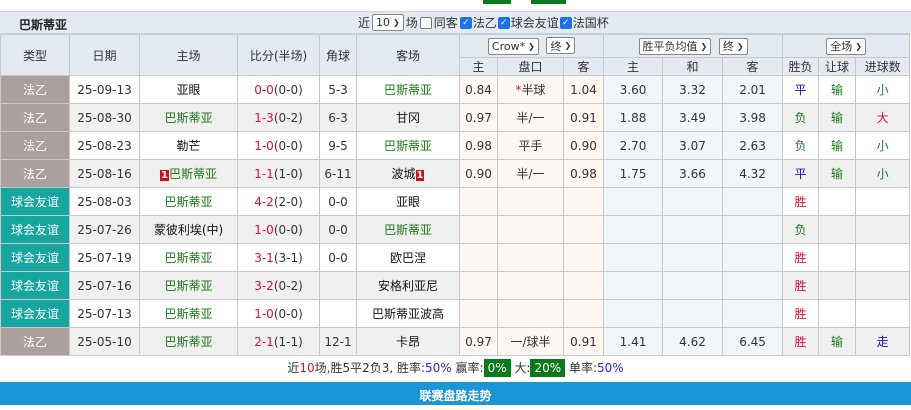 The image size is (911, 410). What do you see at coordinates (675, 46) in the screenshot?
I see `odds-select: 胜平负均值 ❯` at bounding box center [675, 46].